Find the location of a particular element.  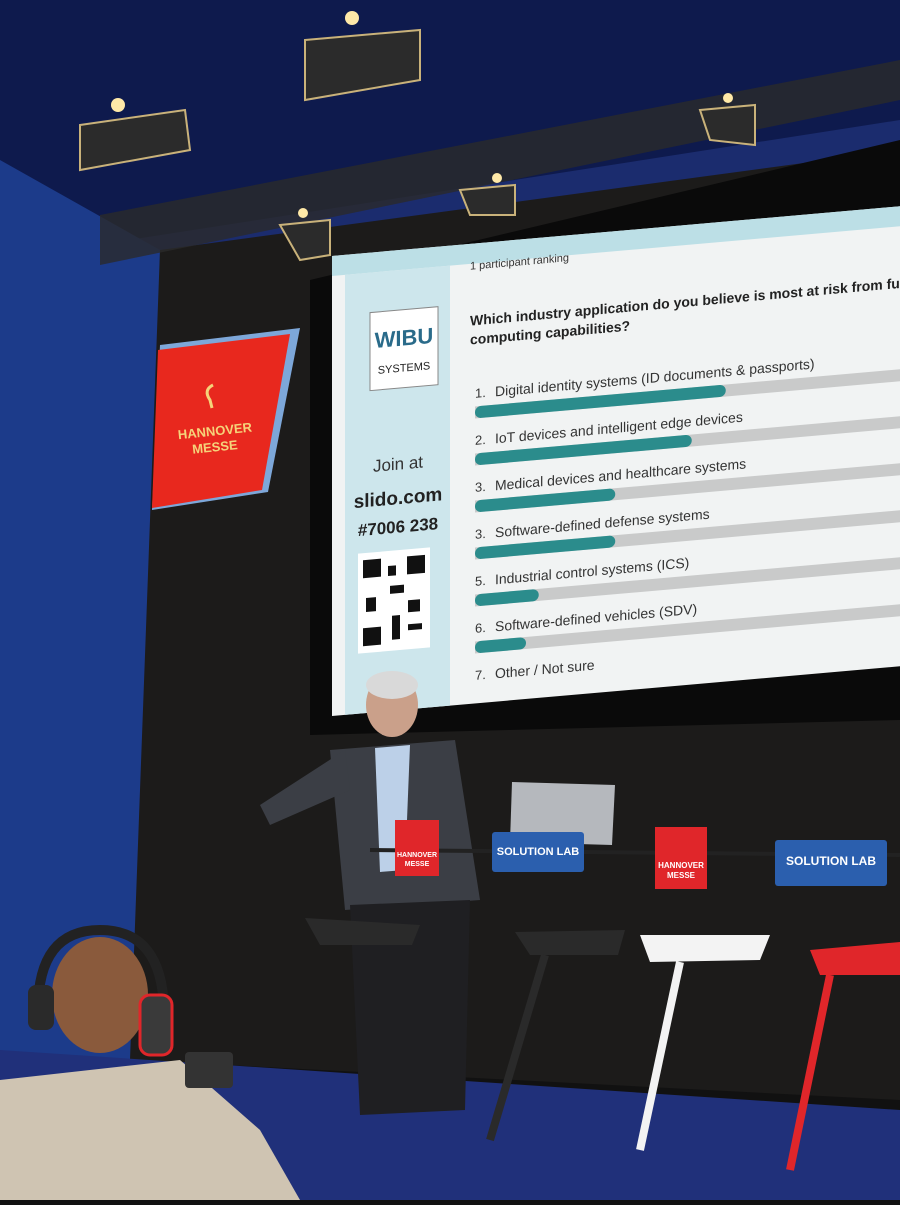

logo-top: WIBU is located at coordinates (404, 338).